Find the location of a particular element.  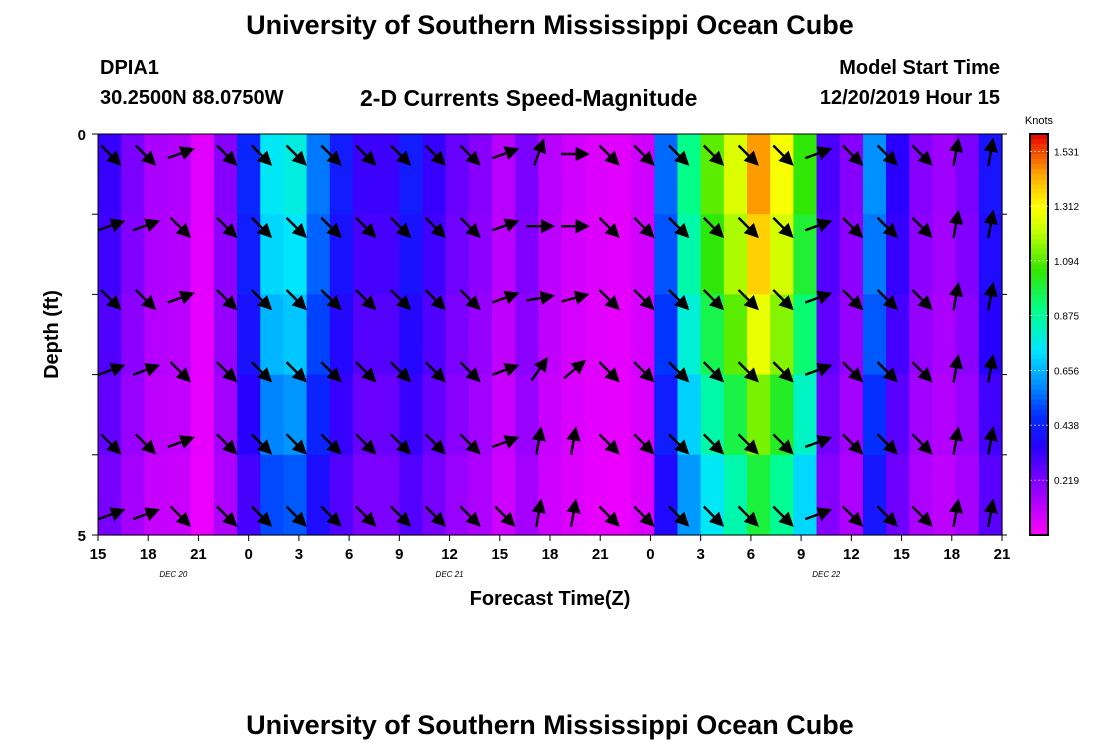

y-axis-label: Depth (ft) is located at coordinates (52, 334).